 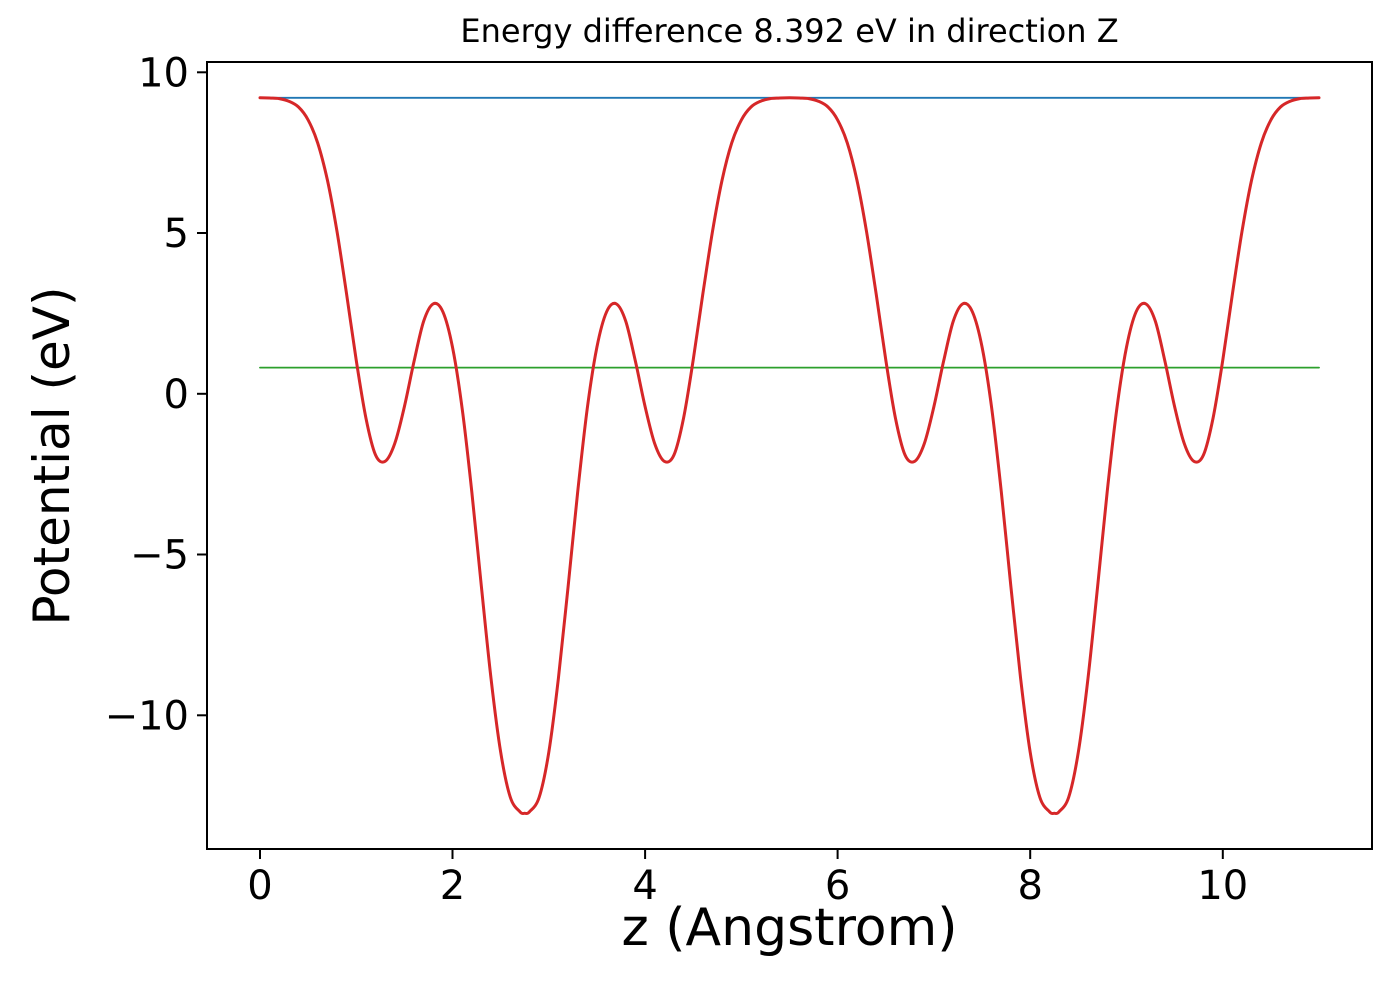 I want to click on x-tick-label: 8, so click(x=1029, y=886).